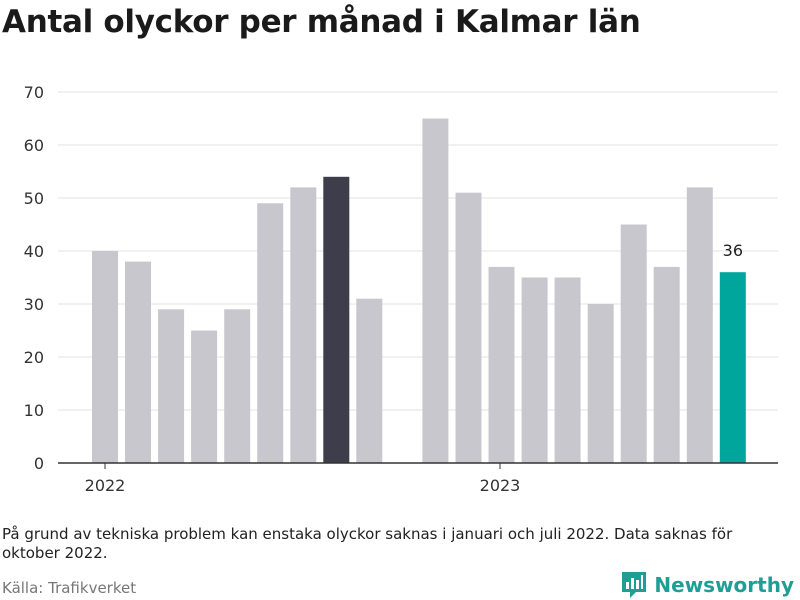  What do you see at coordinates (69, 588) in the screenshot?
I see `source-credit: Källa: Trafikverket` at bounding box center [69, 588].